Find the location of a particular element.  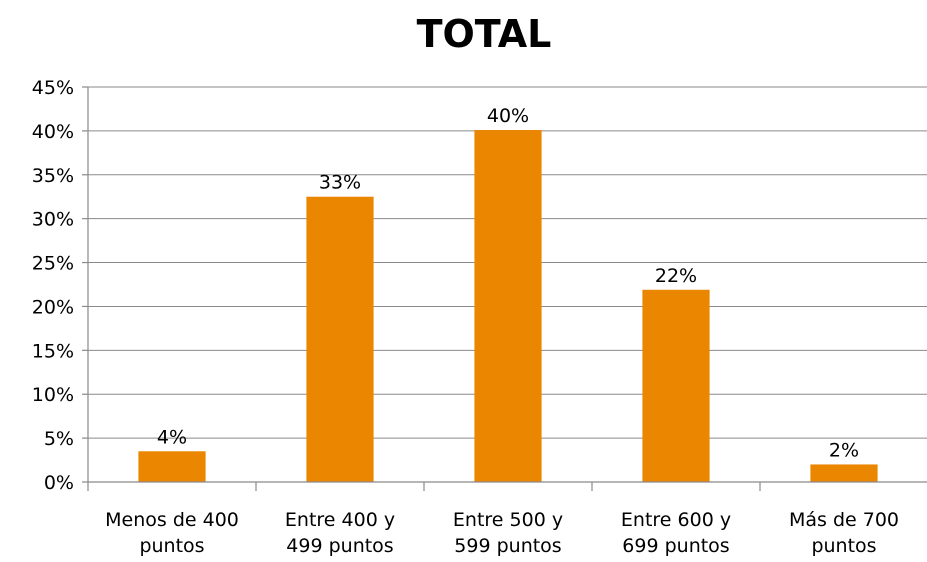

y-tick-label: 30% is located at coordinates (53, 220).